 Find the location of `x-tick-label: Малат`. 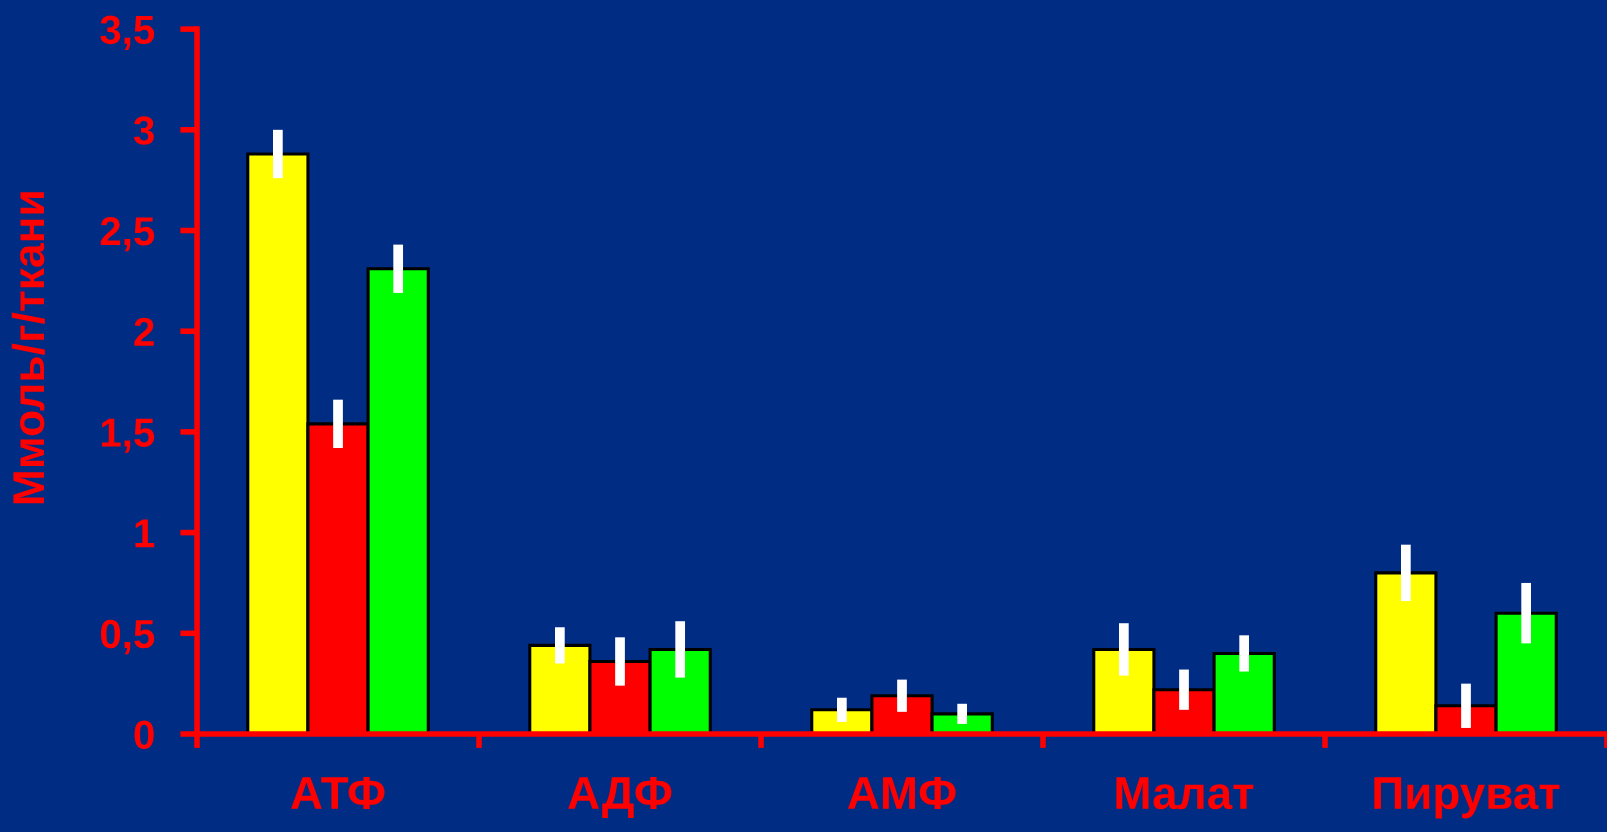

x-tick-label: Малат is located at coordinates (1185, 793).